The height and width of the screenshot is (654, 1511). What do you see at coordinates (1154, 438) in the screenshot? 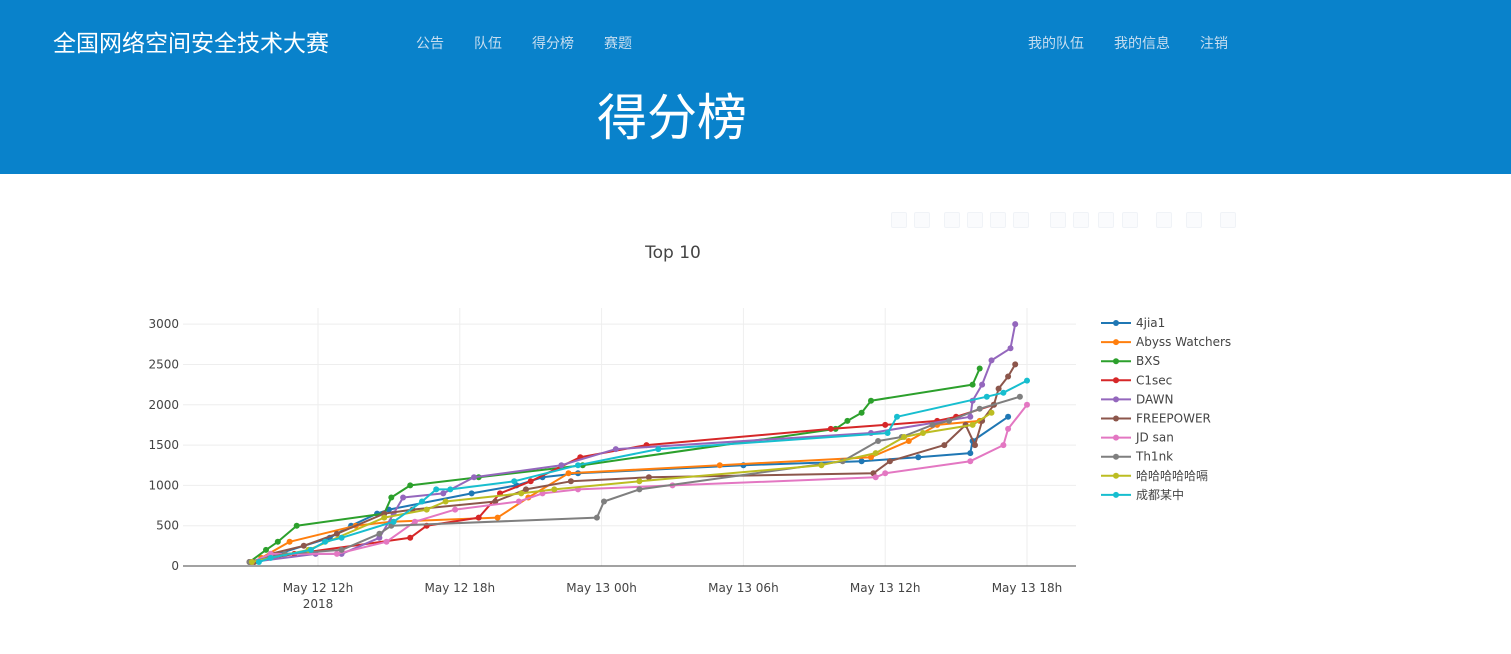
I see `legend-label: JD san` at bounding box center [1154, 438].